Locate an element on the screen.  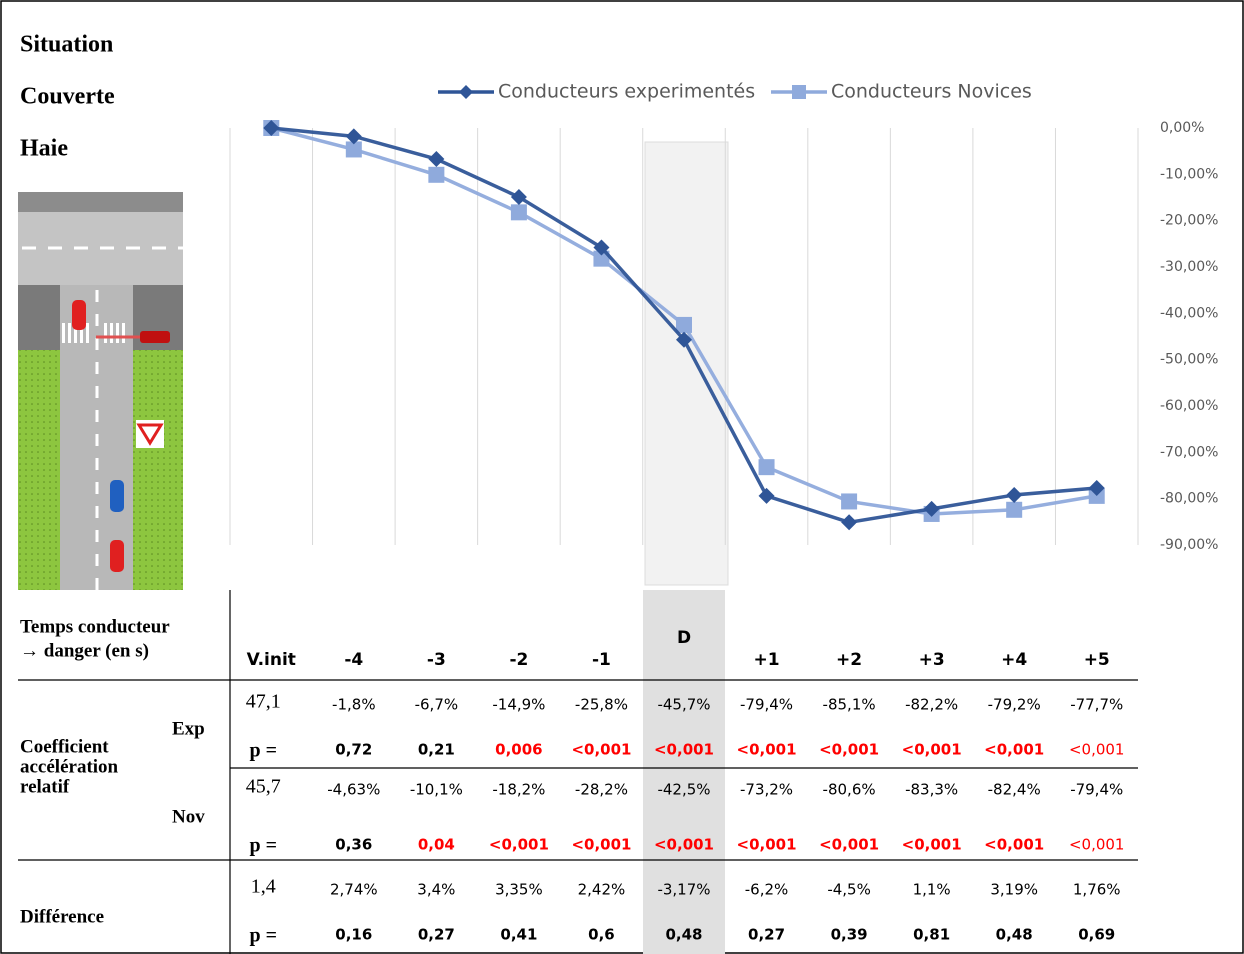
y-tick-label: -50,00% is located at coordinates (1189, 360).